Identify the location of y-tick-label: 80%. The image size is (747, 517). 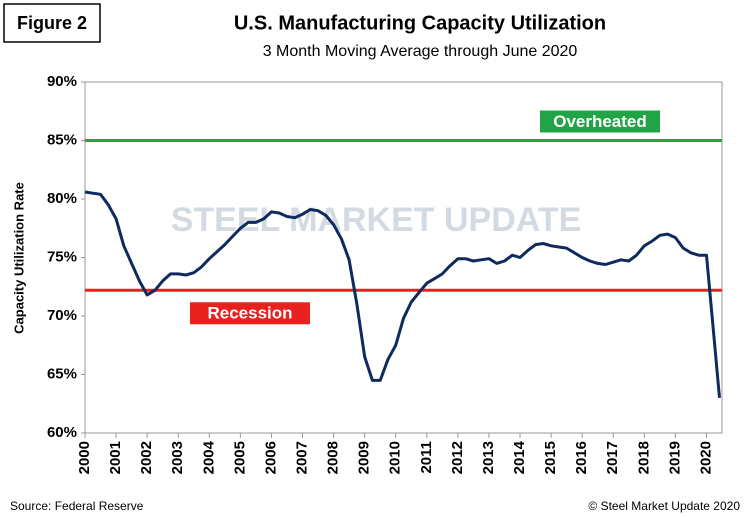
(62, 198).